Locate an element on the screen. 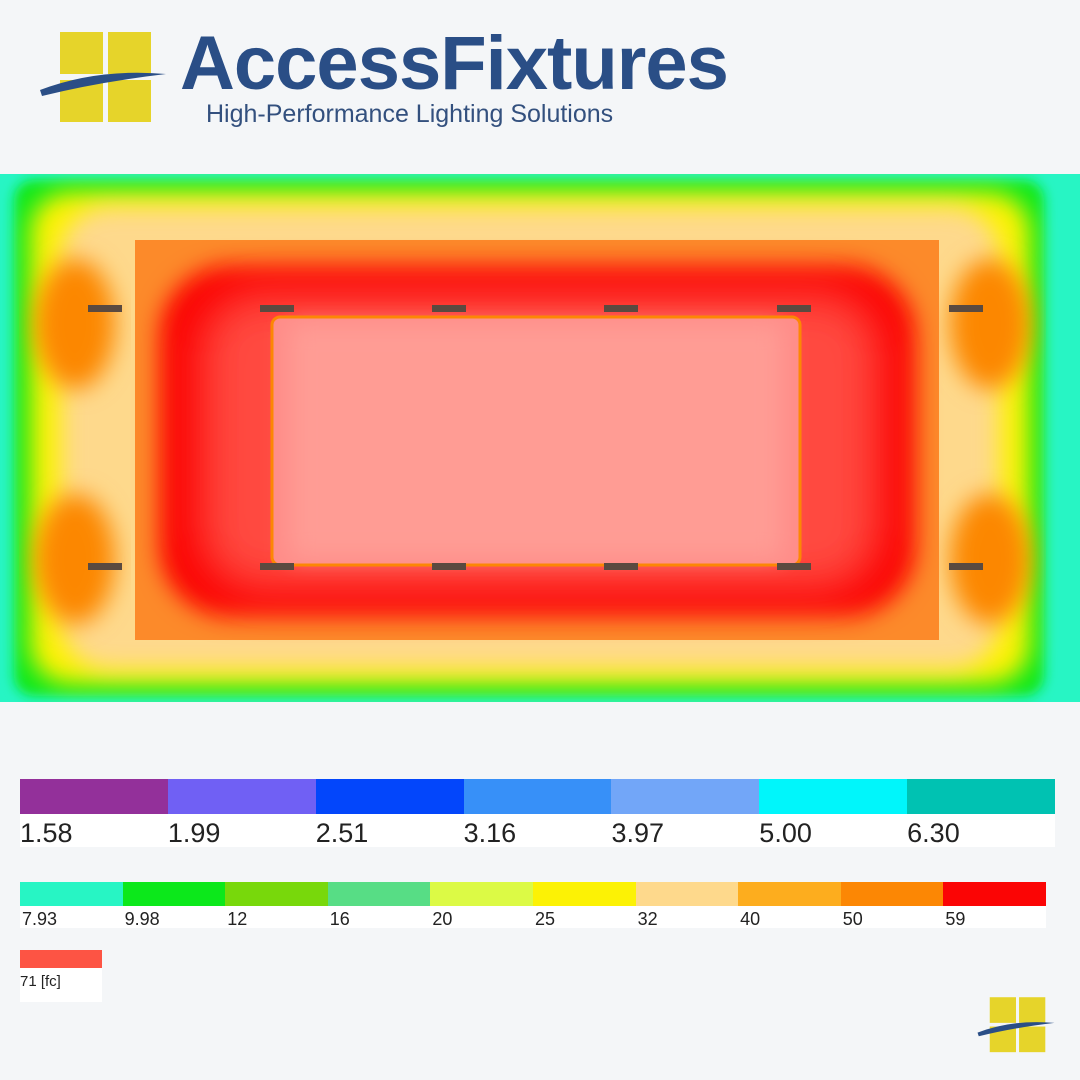  legend-entry: 71 [fc] is located at coordinates (61, 976).